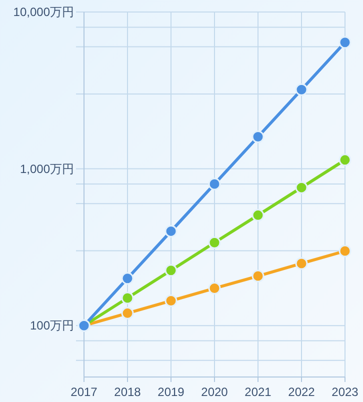 This screenshot has width=363, height=402. I want to click on x-tick-label: 2021, so click(258, 392).